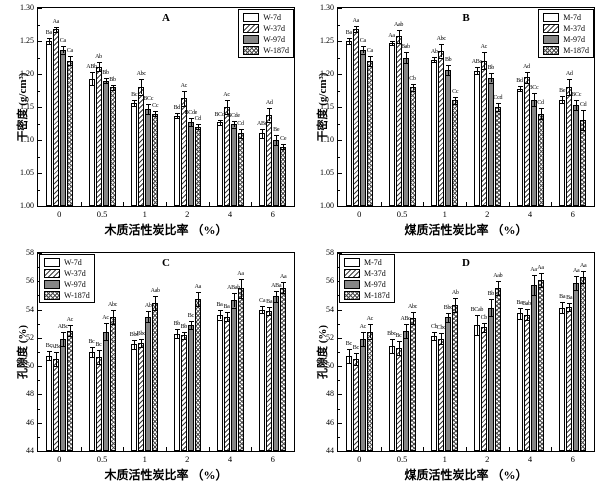 This screenshot has width=600, height=490. Describe the element at coordinates (52, 262) in the screenshot. I see `legend-swatch-plain-icon` at that location.